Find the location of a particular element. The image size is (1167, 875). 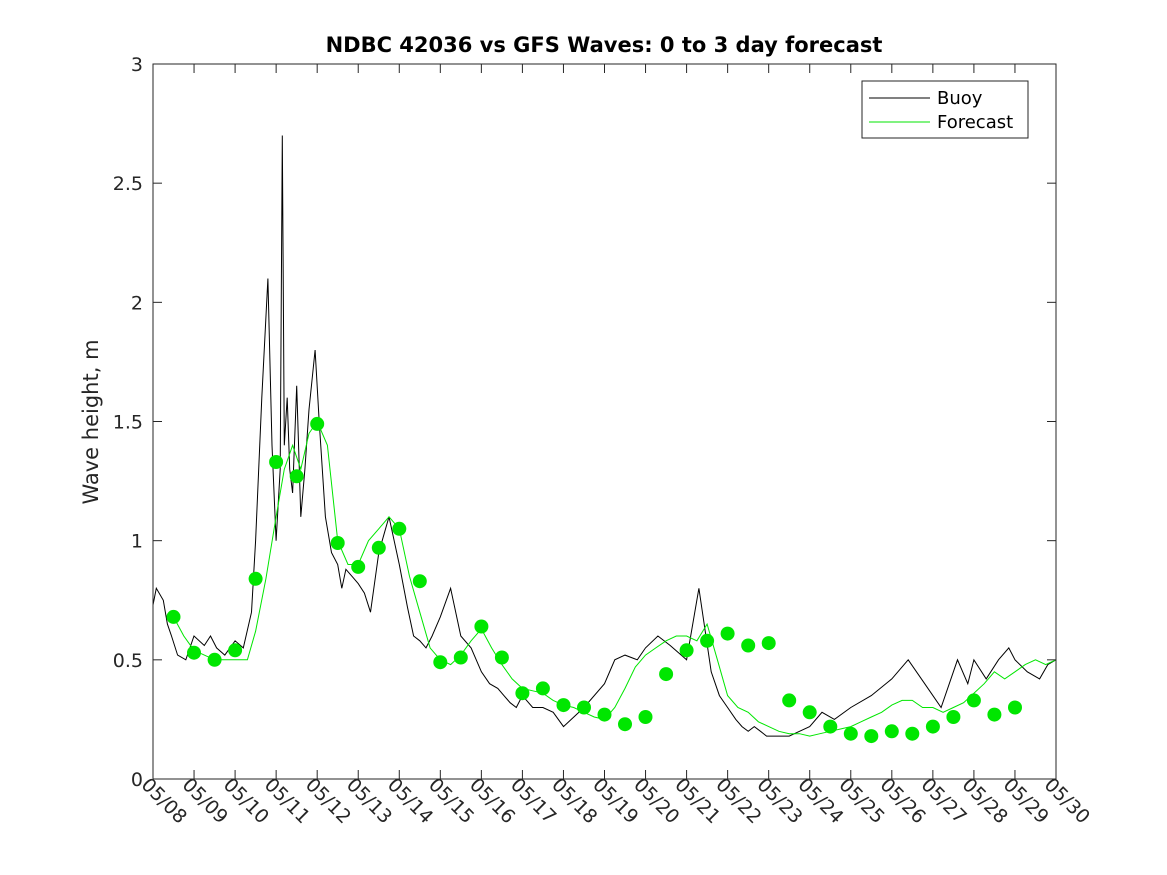

legend: Buoy Forecast is located at coordinates (945, 109).